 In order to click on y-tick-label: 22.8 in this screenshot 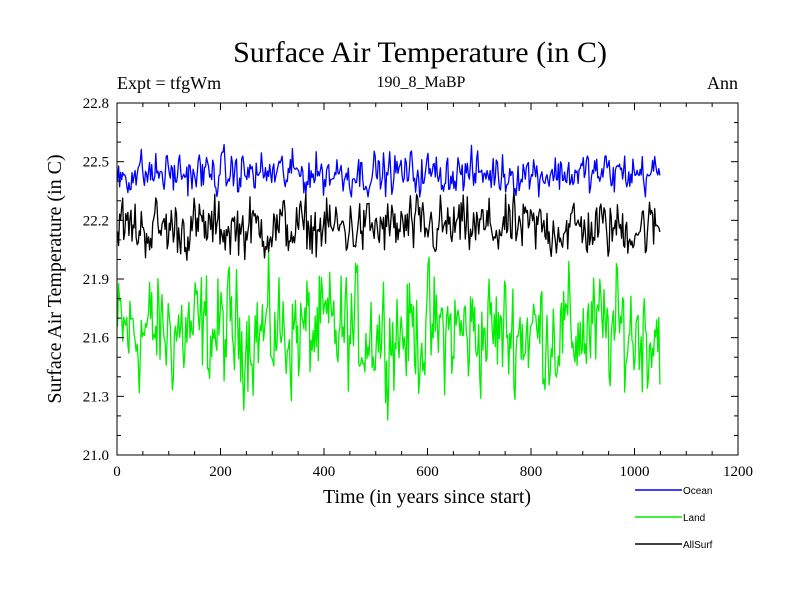, I will do `click(96, 104)`.